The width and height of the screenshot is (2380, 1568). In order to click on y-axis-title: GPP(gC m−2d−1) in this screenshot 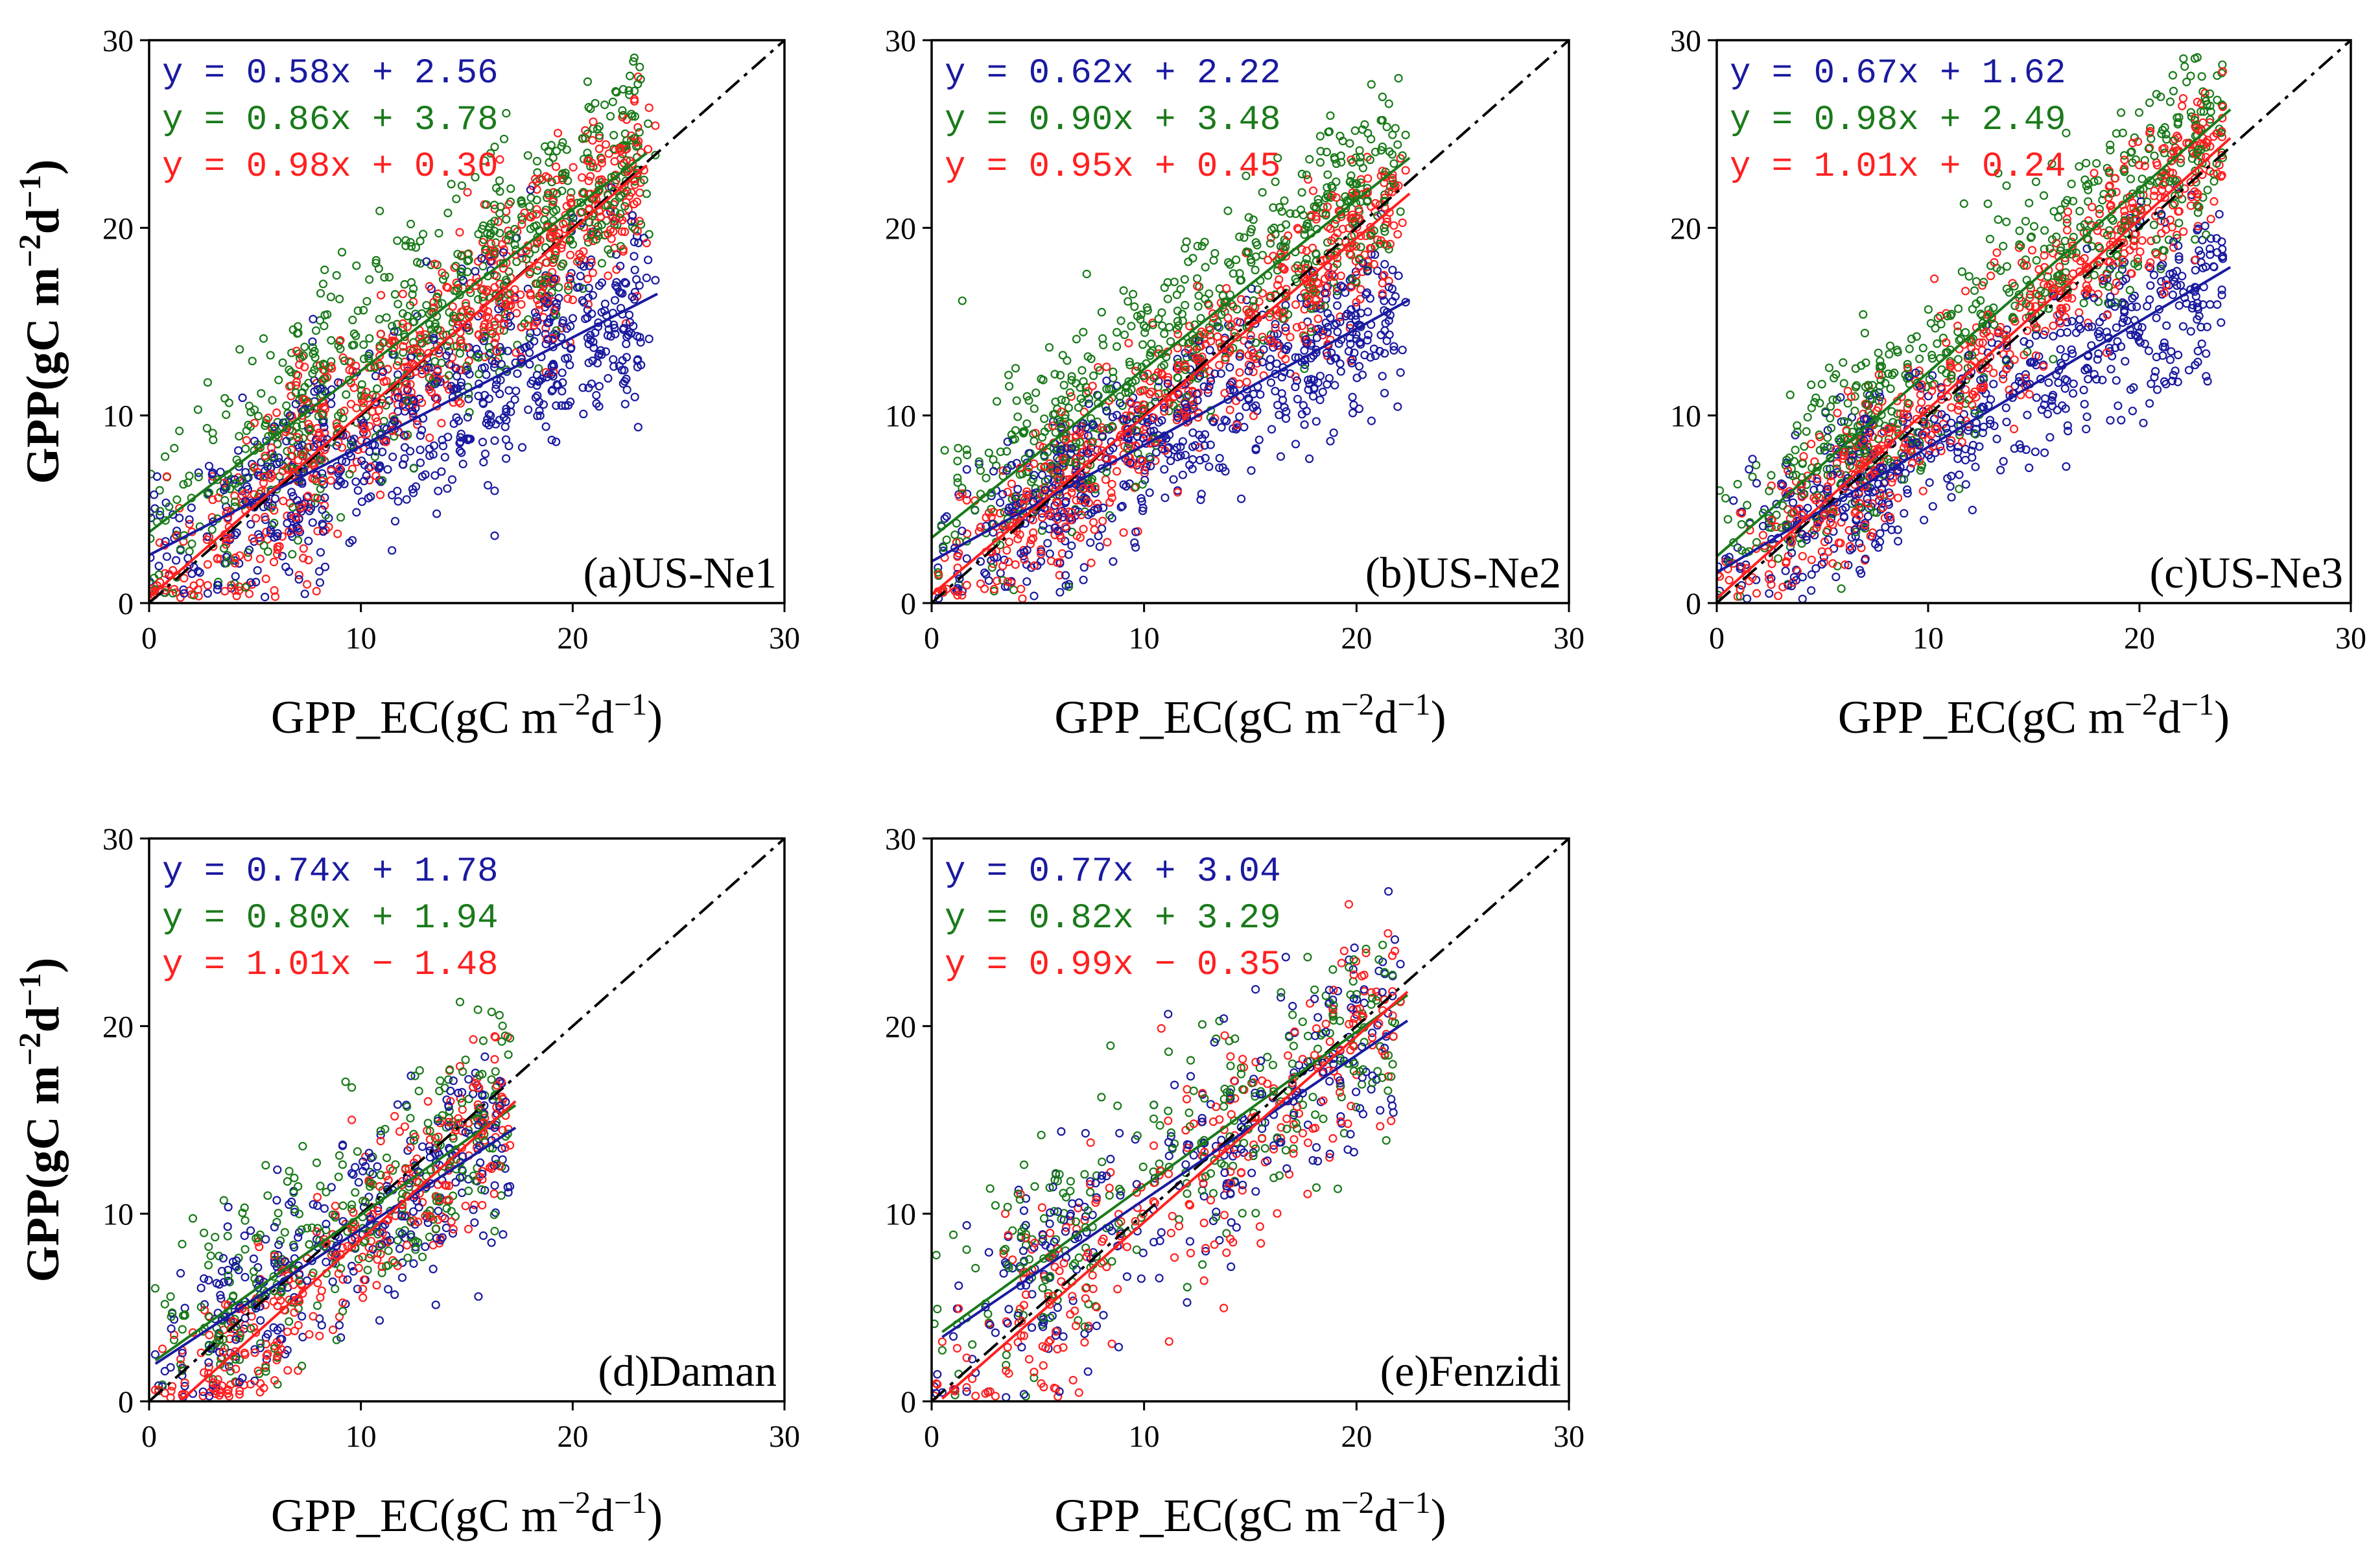, I will do `click(41, 322)`.